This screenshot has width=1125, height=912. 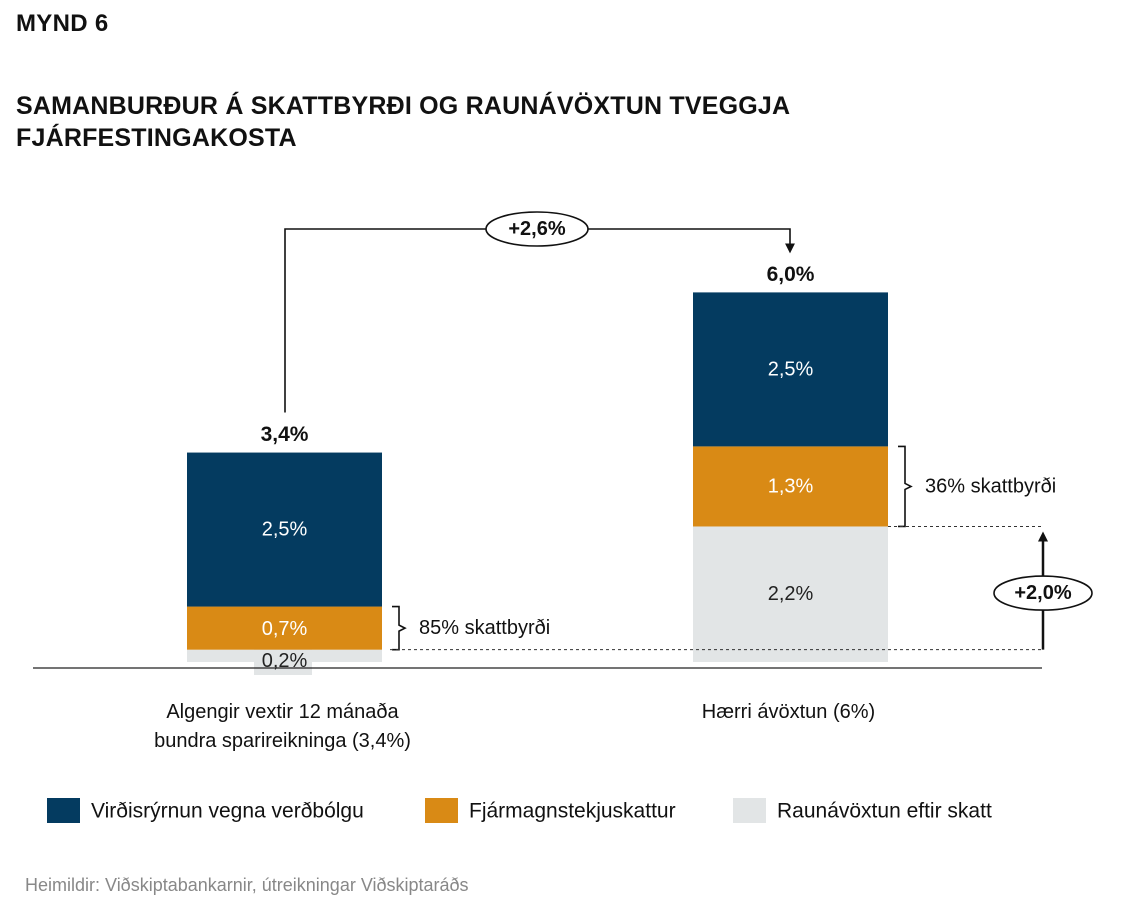 I want to click on total-diff-badge, so click(x=537, y=229).